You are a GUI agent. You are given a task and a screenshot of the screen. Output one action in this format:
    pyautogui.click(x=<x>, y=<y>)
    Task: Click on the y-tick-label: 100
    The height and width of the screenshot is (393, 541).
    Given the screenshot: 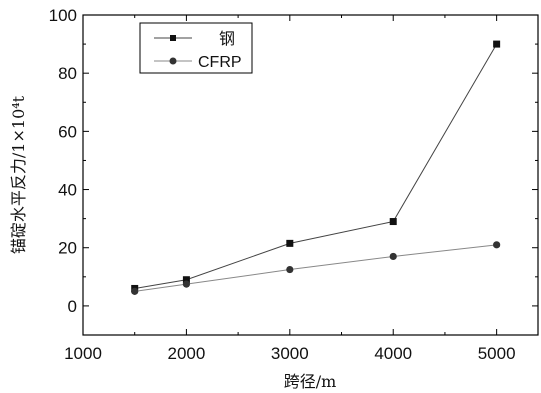 What is the action you would take?
    pyautogui.click(x=63, y=15)
    